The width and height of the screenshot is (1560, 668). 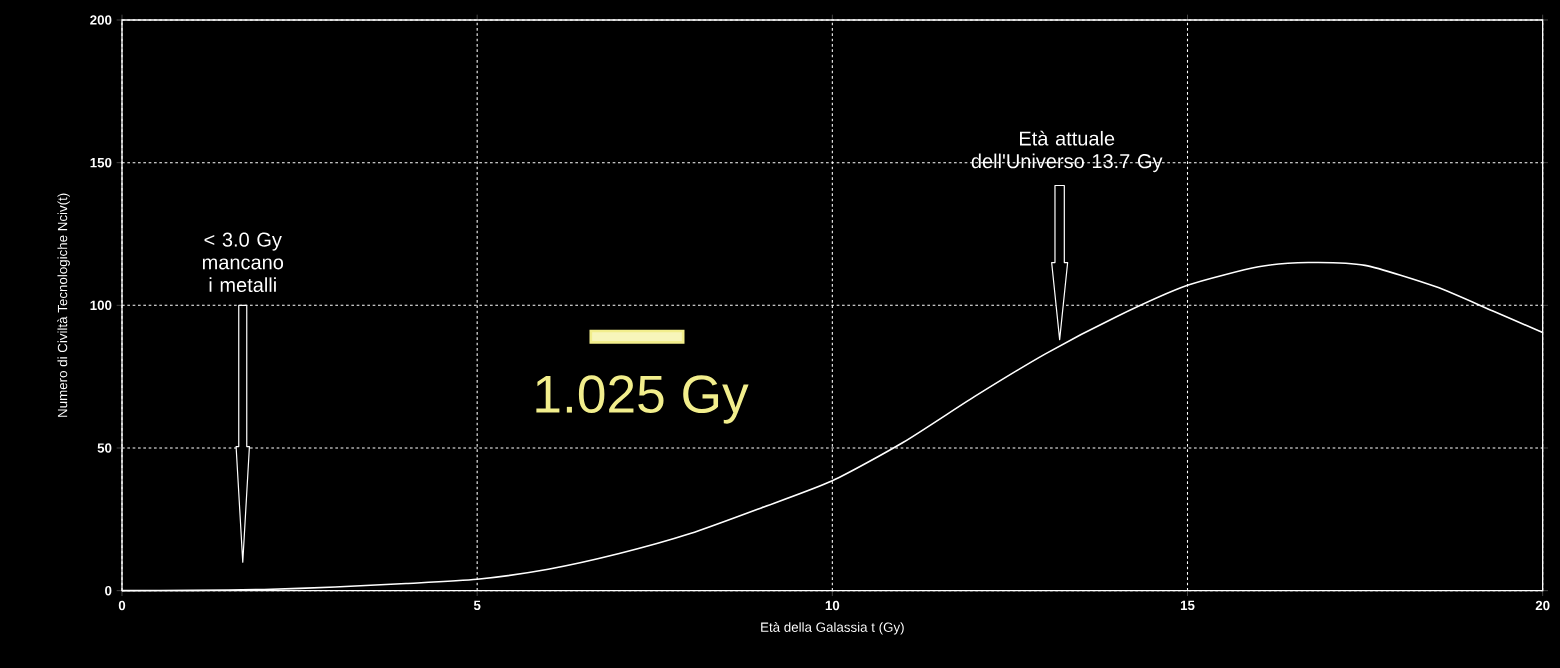 I want to click on y-tick-label: 100, so click(x=101, y=305).